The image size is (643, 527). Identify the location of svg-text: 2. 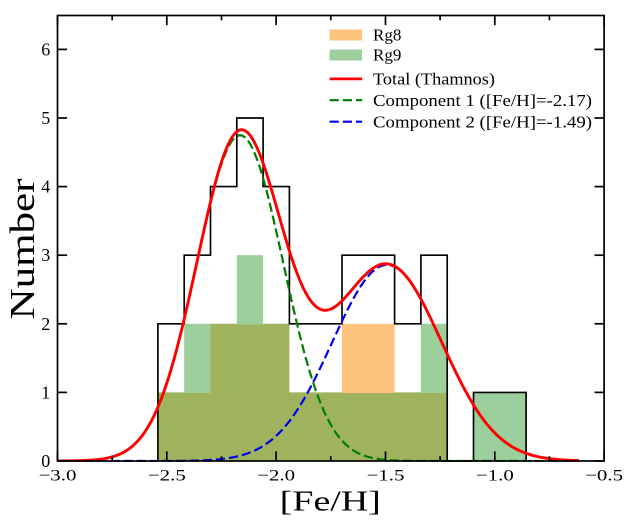
(45, 324).